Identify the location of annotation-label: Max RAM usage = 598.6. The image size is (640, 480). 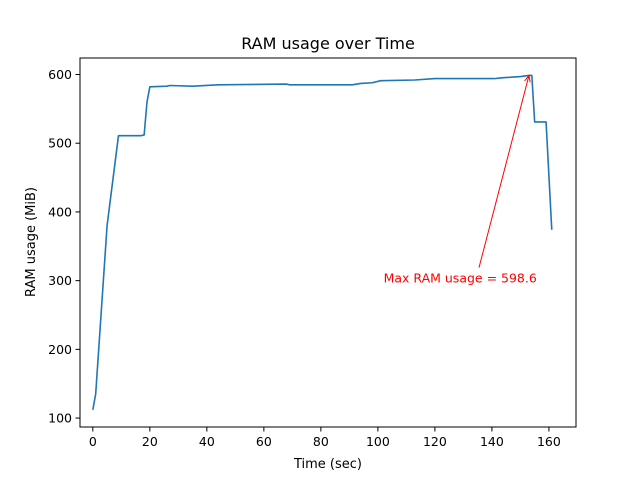
(460, 278).